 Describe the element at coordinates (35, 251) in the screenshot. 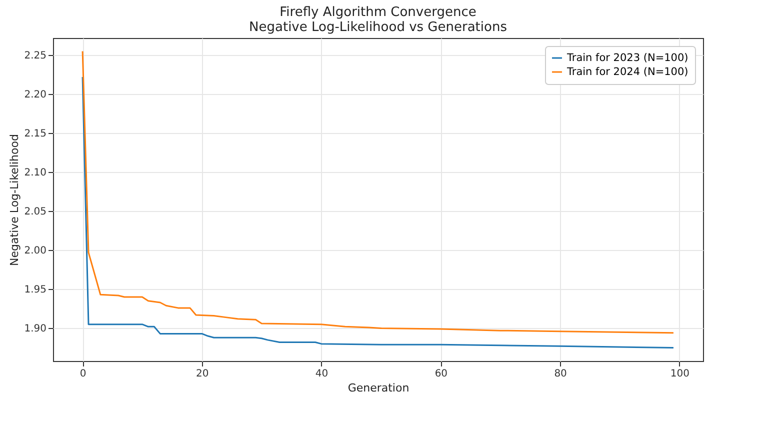

I see `y-tick-label: 2.00` at that location.